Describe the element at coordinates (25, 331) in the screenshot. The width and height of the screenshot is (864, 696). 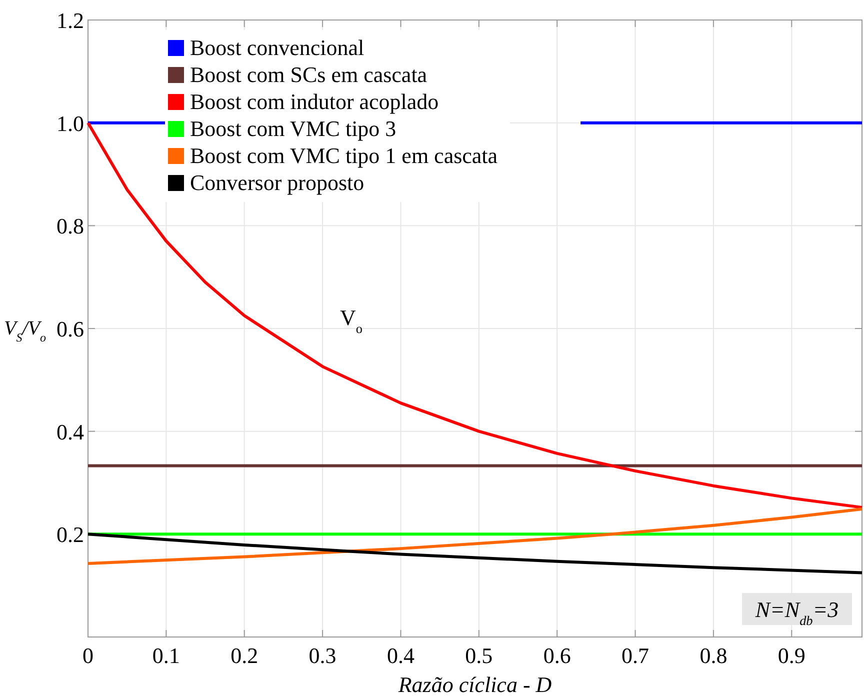
I see `y-axis-title: V$_{S}$/V$_{o}$` at that location.